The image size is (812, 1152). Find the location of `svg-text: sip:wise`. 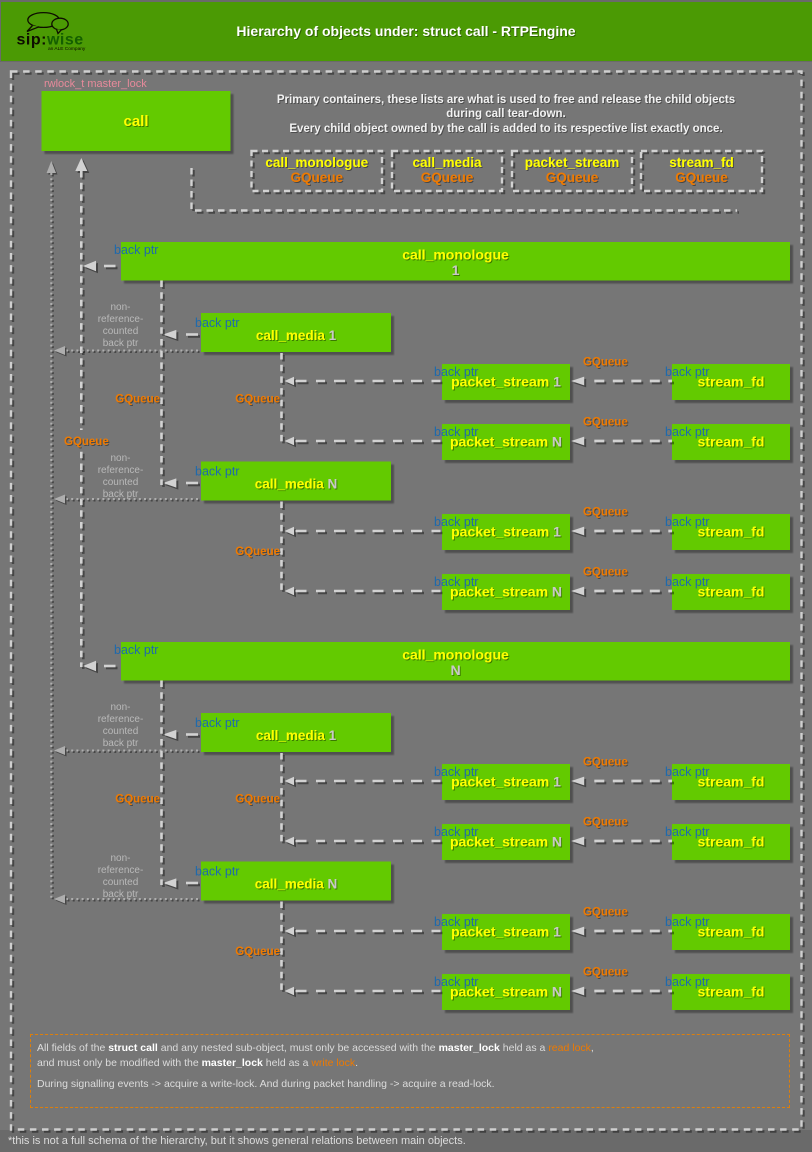

svg-text: sip:wise is located at coordinates (50, 40).